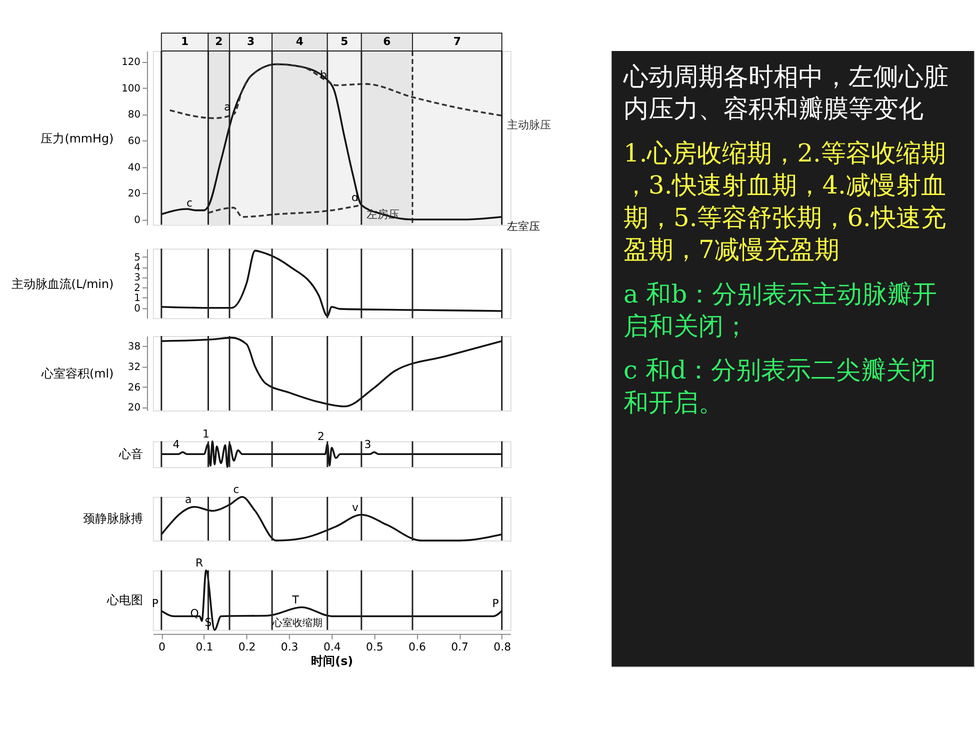  I want to click on series-label: 左室压, so click(523, 226).